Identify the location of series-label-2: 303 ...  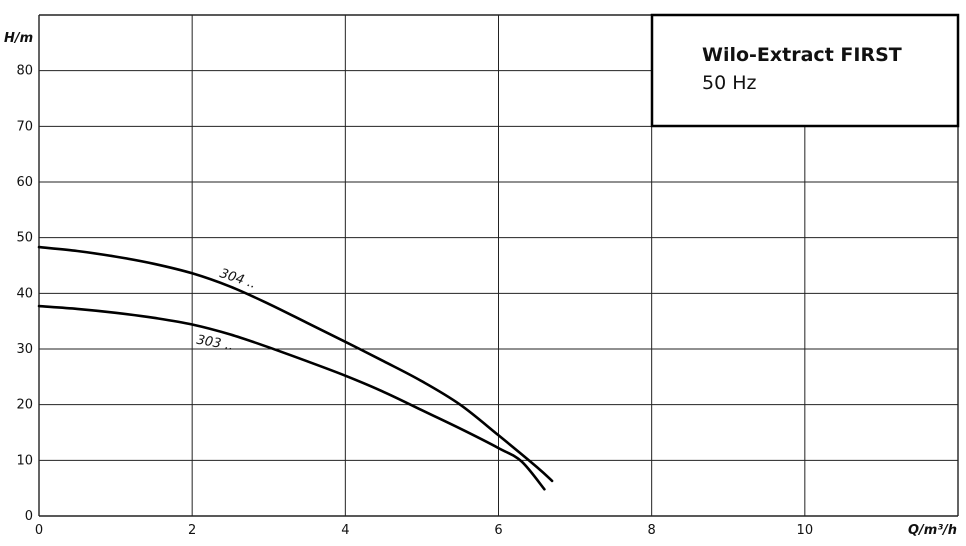
(214, 343).